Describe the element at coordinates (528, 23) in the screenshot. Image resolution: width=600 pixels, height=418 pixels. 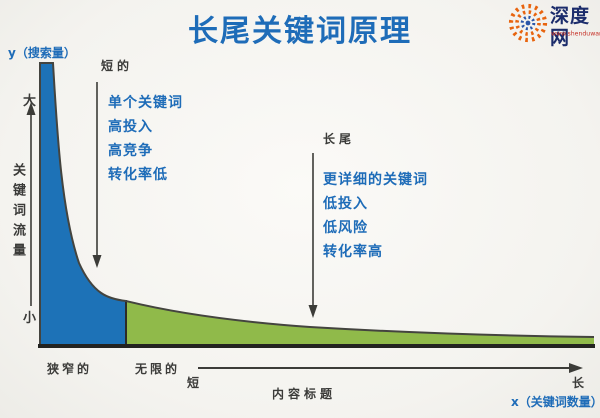
I see `logo-dotted-globe-icon` at that location.